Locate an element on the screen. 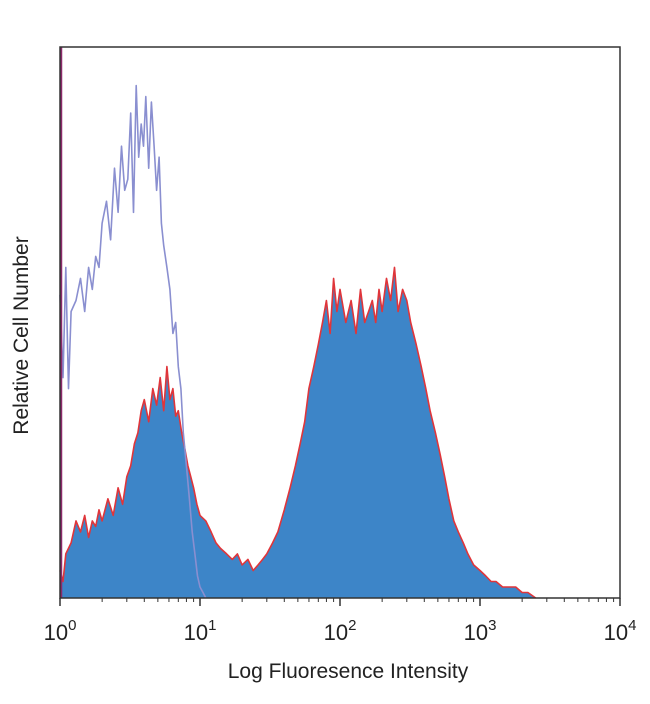  y-axis-title: Relative Cell Number is located at coordinates (21, 335).